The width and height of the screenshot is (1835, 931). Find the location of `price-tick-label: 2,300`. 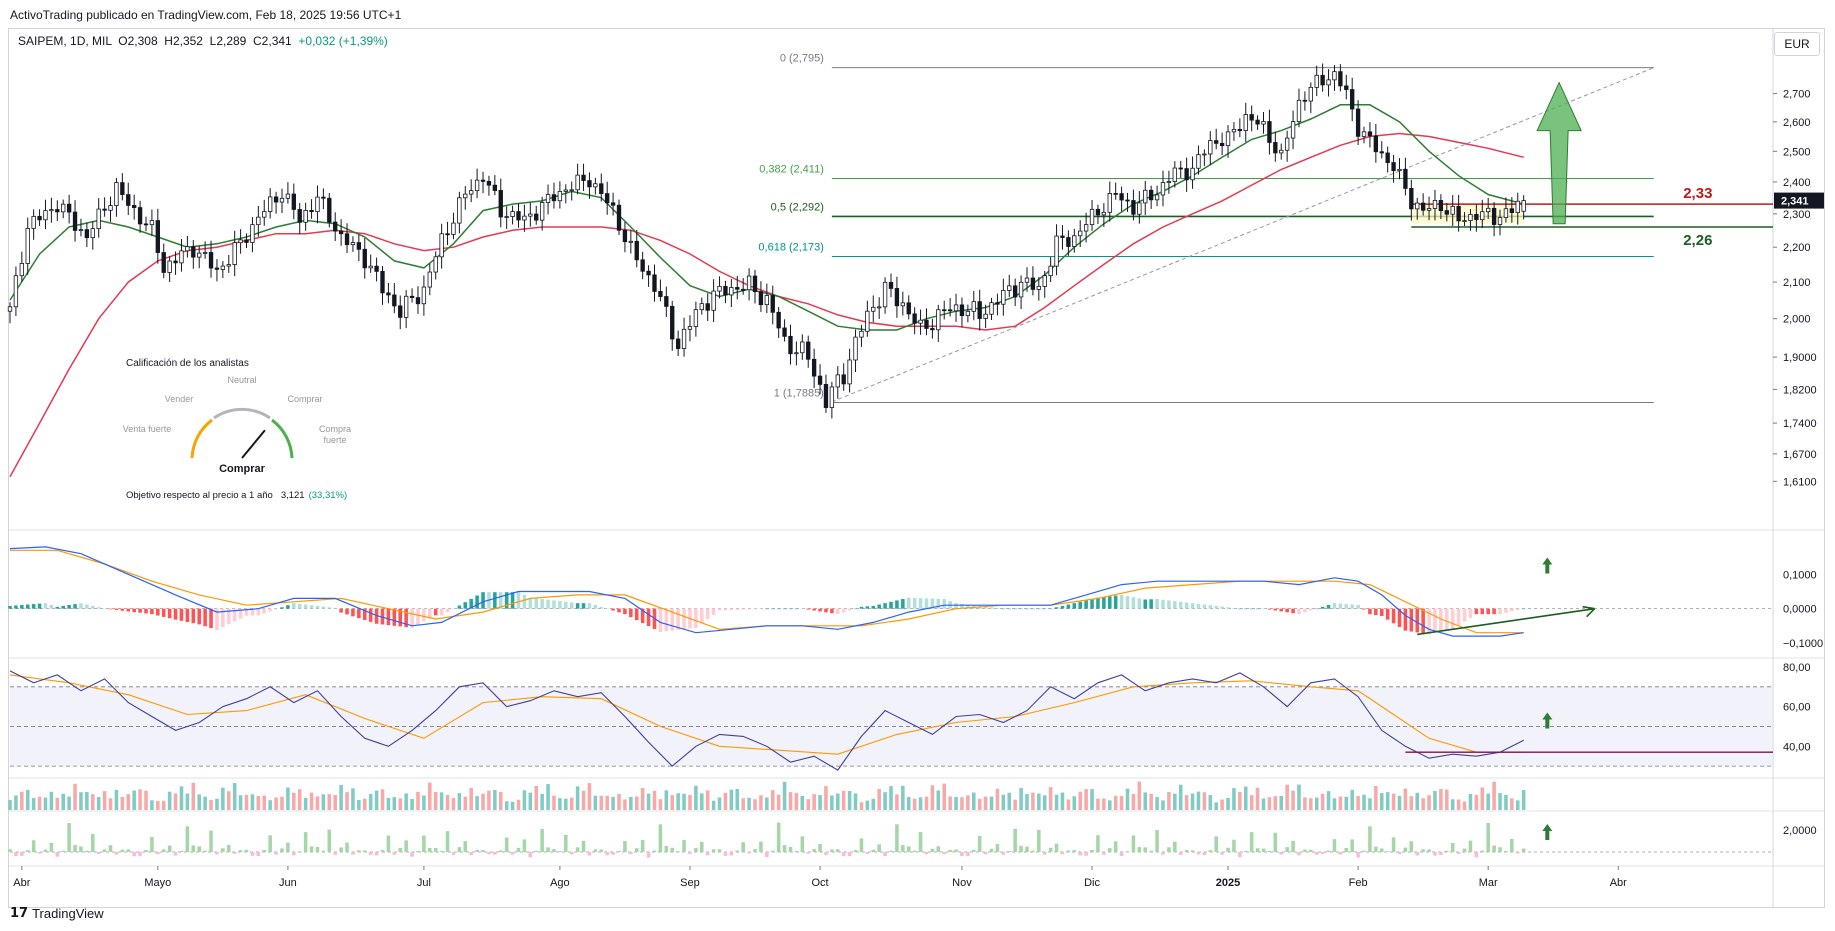

price-tick-label: 2,300 is located at coordinates (1797, 215).